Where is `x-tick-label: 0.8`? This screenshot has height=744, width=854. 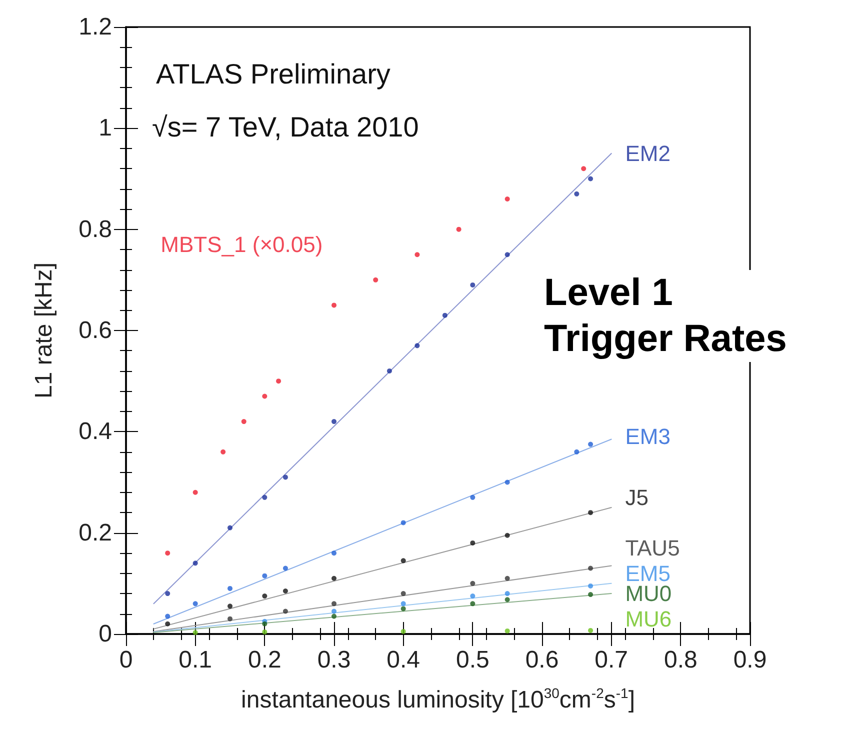
x-tick-label: 0.8 is located at coordinates (681, 660).